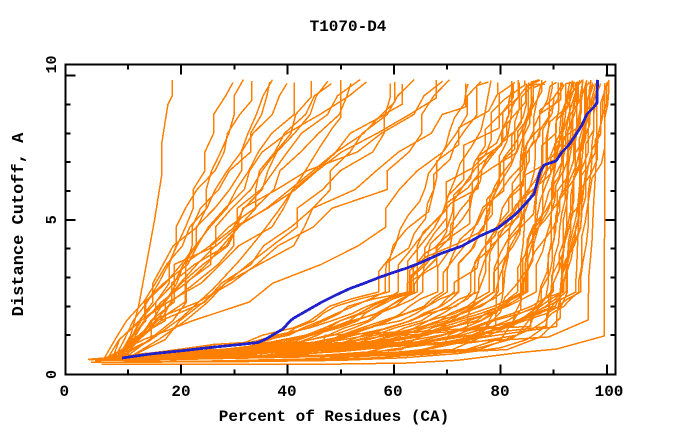 This screenshot has width=680, height=440. What do you see at coordinates (52, 64) in the screenshot?
I see `svg-text: 10` at bounding box center [52, 64].